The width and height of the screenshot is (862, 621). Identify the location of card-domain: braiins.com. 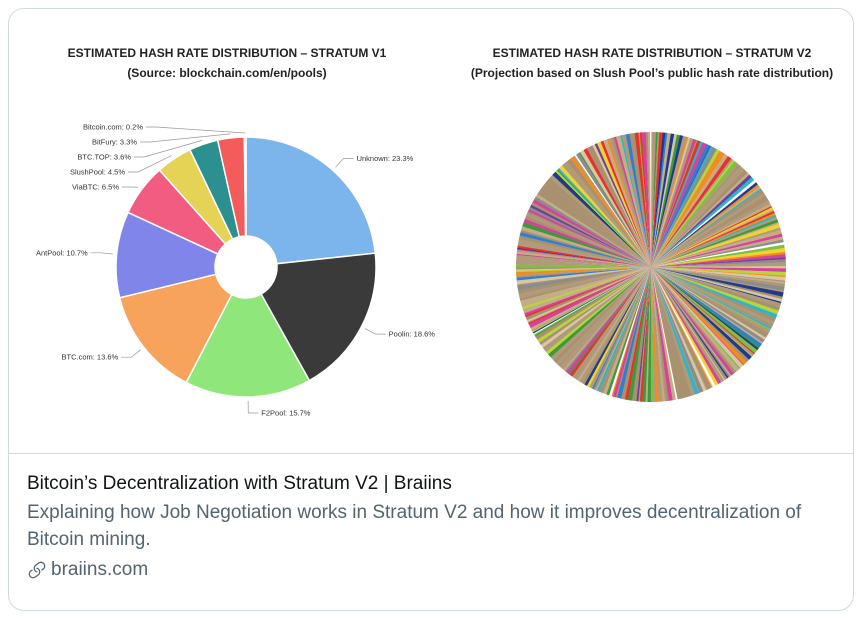
(431, 570).